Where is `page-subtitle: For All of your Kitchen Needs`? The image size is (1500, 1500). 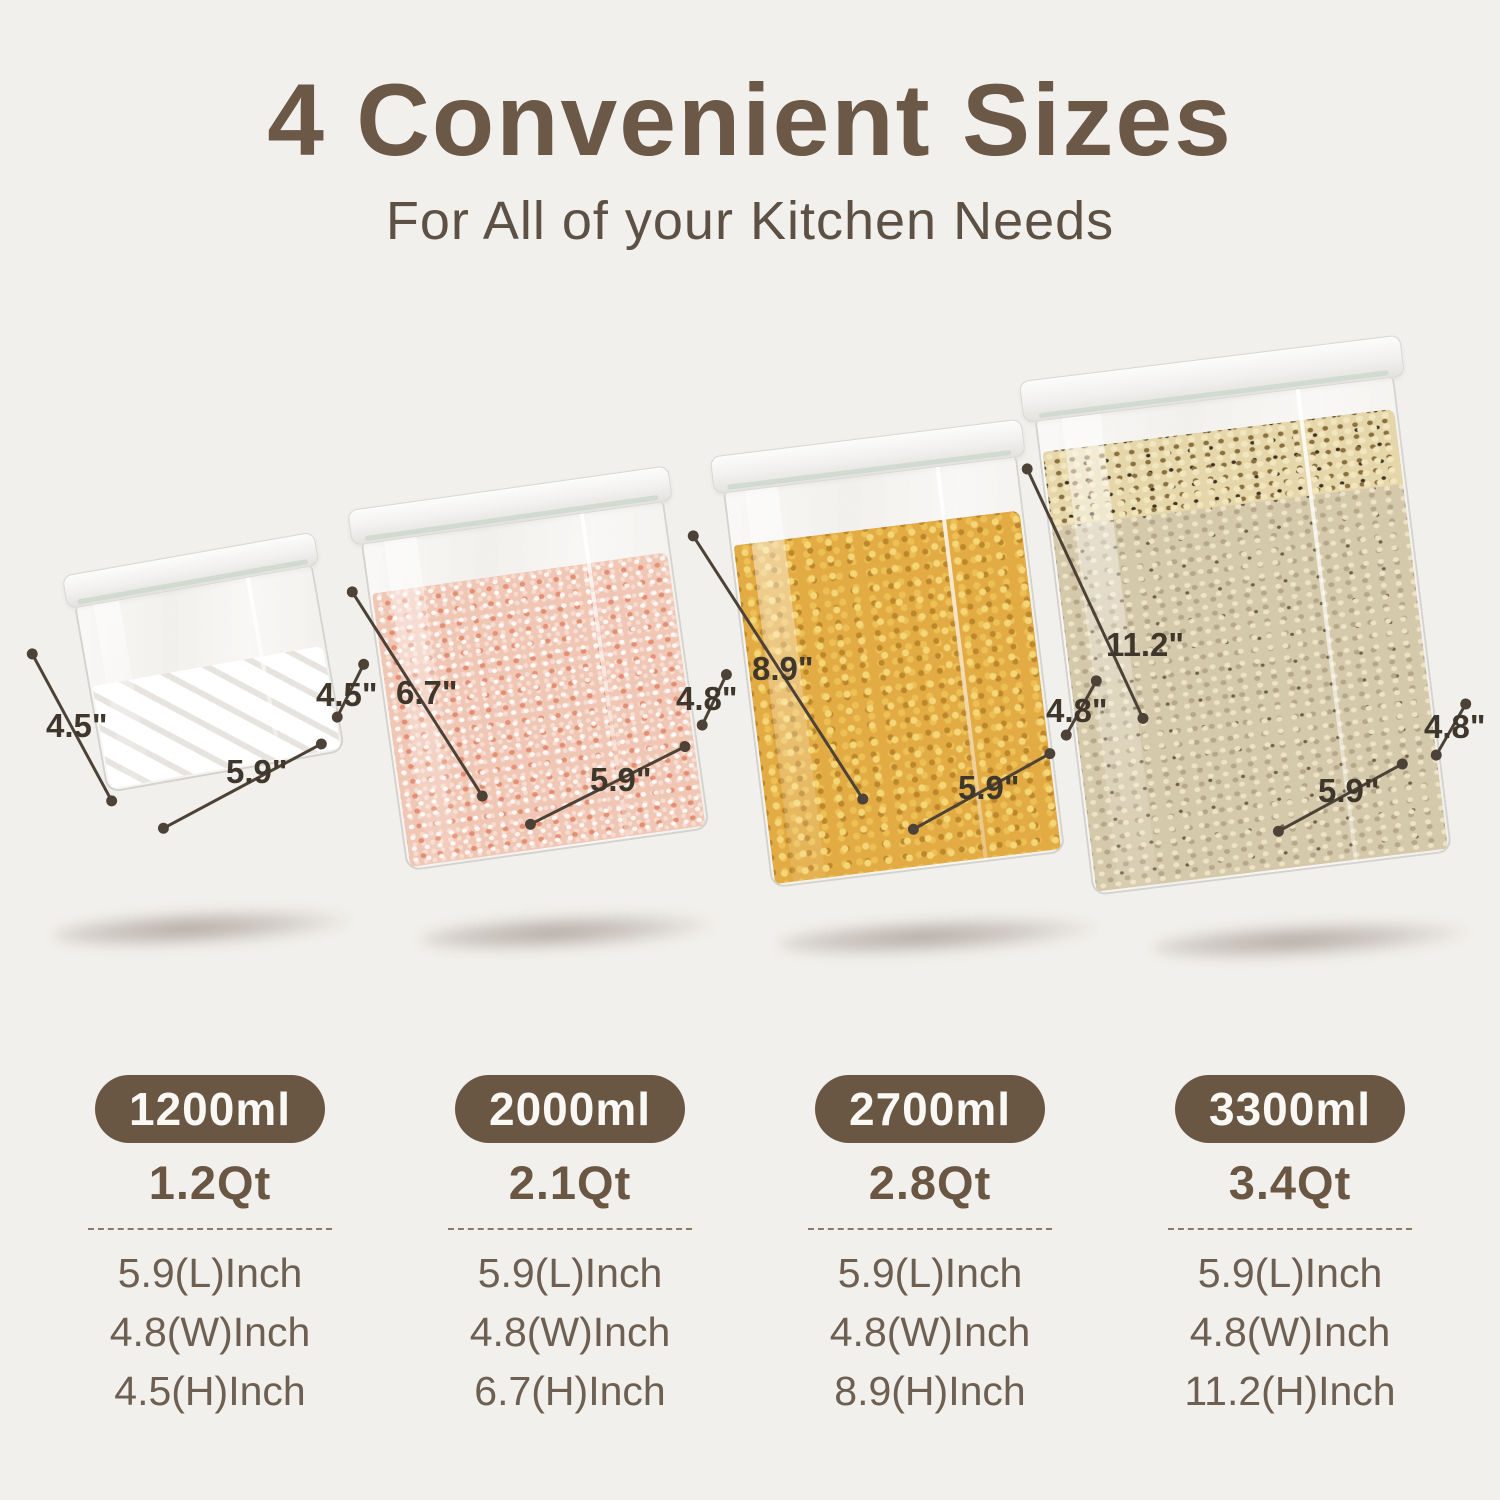
page-subtitle: For All of your Kitchen Needs is located at coordinates (750, 221).